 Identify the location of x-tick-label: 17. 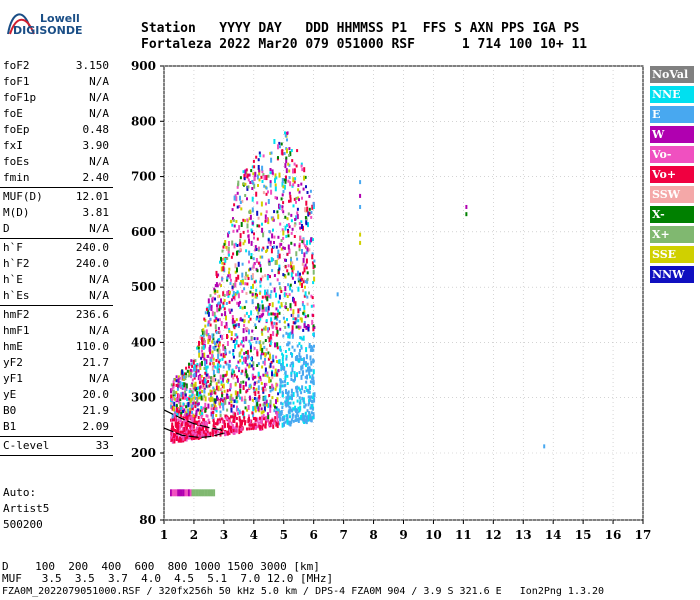
(643, 535).